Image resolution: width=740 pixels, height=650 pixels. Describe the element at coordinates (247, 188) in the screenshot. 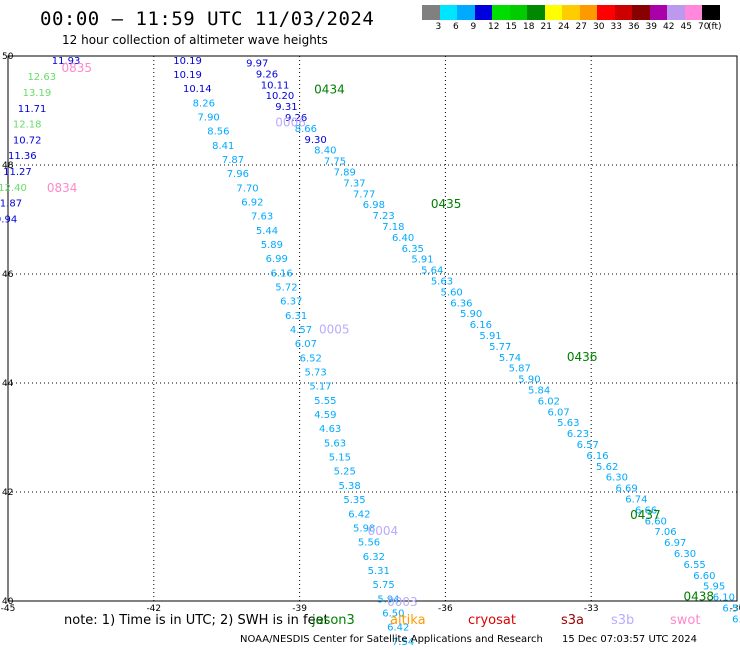

I see `wave-height-value: 7.70` at that location.